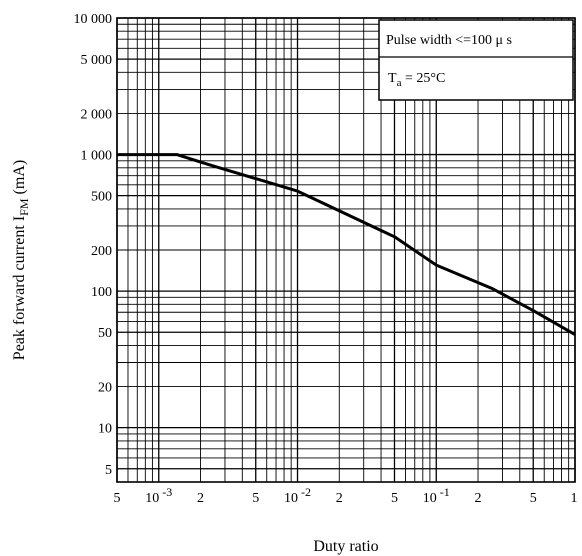 Image resolution: width=582 pixels, height=556 pixels. Describe the element at coordinates (108, 470) in the screenshot. I see `y-tick-label: 5` at that location.